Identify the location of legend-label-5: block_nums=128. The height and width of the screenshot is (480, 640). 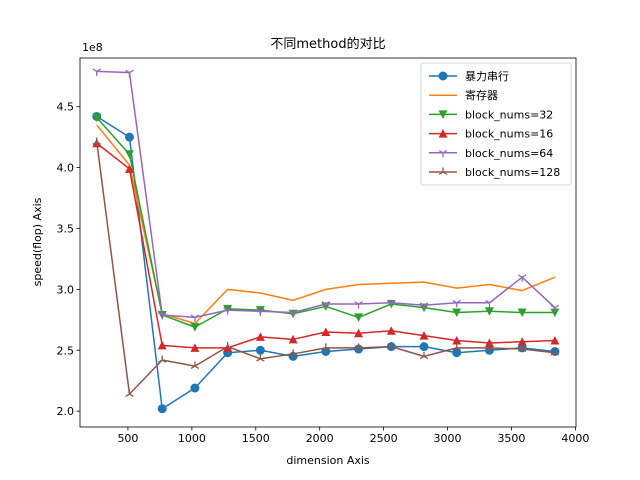
(512, 172).